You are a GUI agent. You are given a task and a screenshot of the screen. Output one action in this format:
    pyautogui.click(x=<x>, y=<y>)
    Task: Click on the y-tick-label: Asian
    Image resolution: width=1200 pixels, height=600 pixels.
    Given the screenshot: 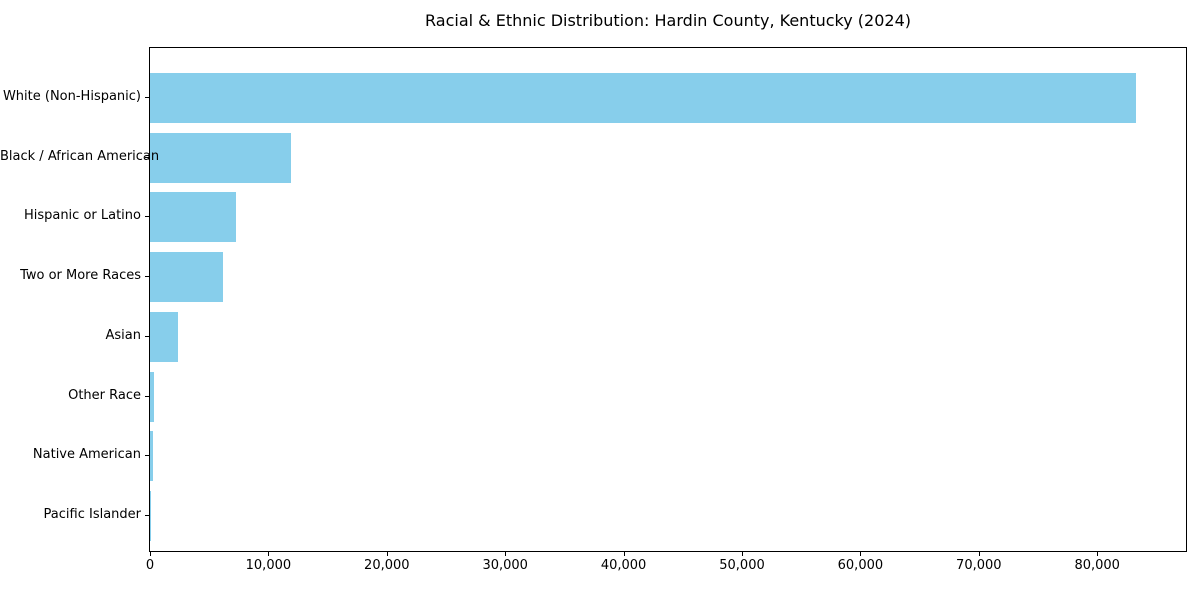 What is the action you would take?
    pyautogui.click(x=123, y=335)
    